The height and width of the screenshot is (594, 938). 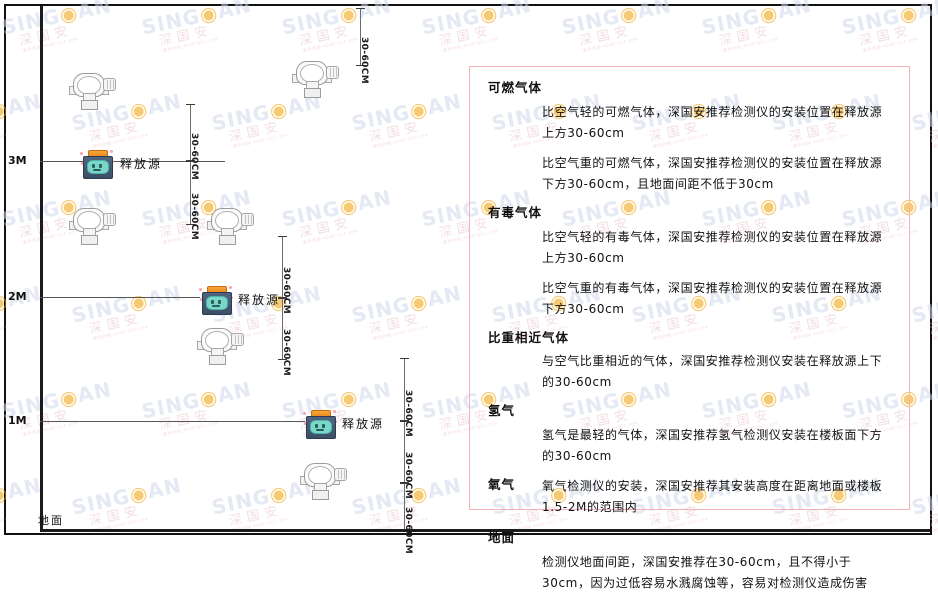 I want to click on axis-tick-3m: 3M, so click(x=17, y=160).